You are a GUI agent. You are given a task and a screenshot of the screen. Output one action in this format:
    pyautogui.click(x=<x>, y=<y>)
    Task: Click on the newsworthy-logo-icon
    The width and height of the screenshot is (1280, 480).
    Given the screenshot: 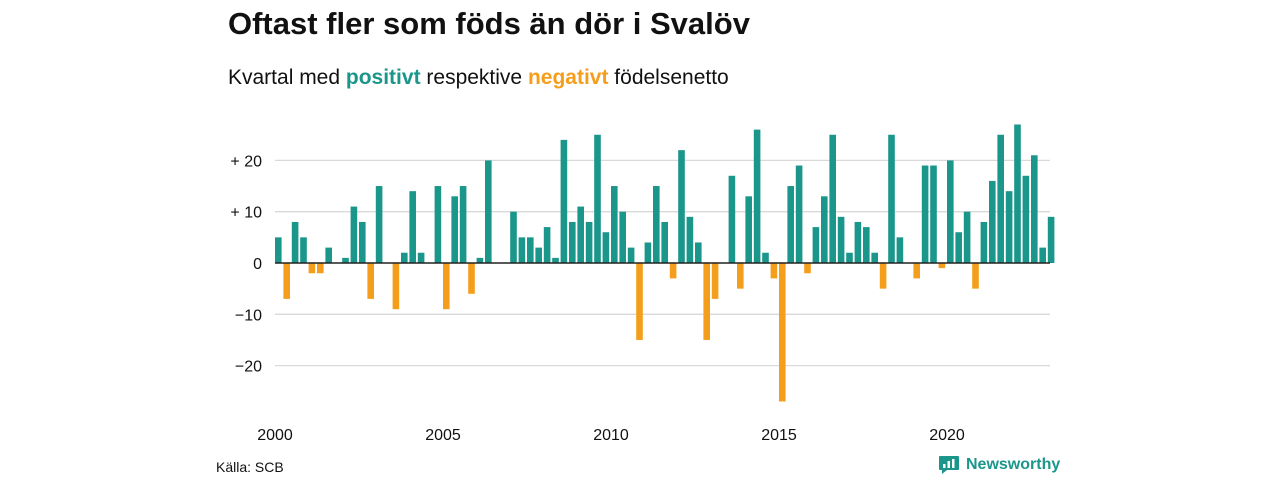 What is the action you would take?
    pyautogui.click(x=949, y=465)
    